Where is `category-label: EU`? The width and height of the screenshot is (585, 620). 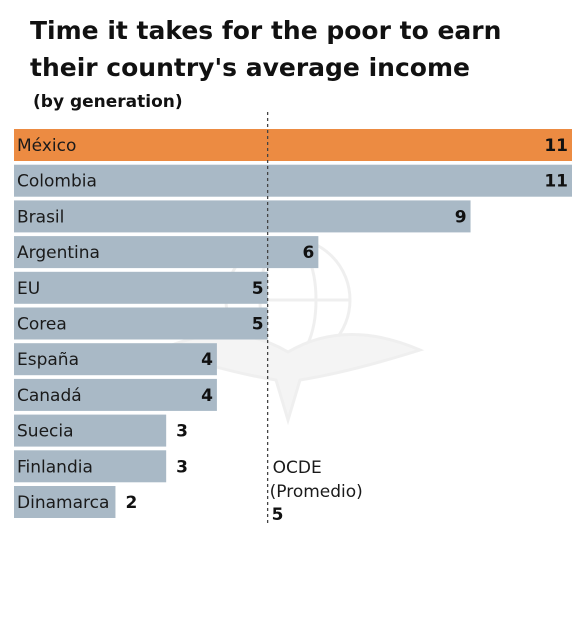
category-label: EU is located at coordinates (28, 289).